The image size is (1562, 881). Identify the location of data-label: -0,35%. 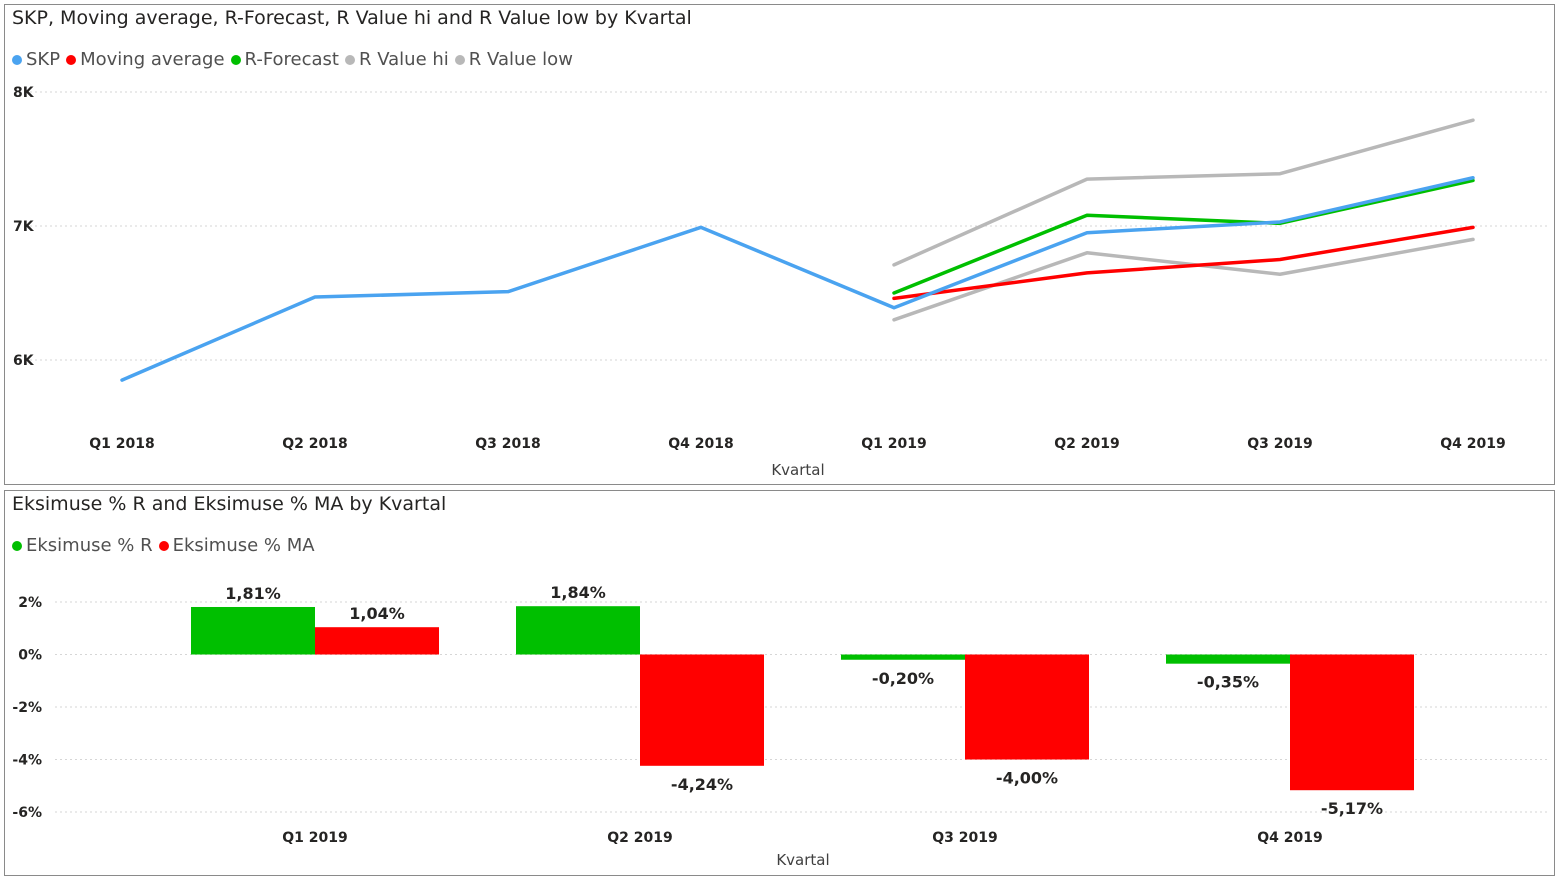
(1228, 682).